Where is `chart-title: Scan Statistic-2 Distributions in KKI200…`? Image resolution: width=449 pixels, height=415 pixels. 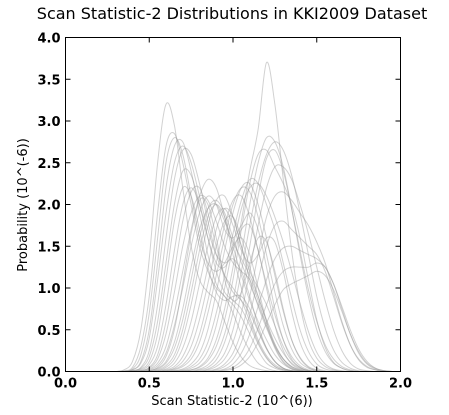
chart-title: Scan Statistic-2 Distributions in KKI200… is located at coordinates (232, 13).